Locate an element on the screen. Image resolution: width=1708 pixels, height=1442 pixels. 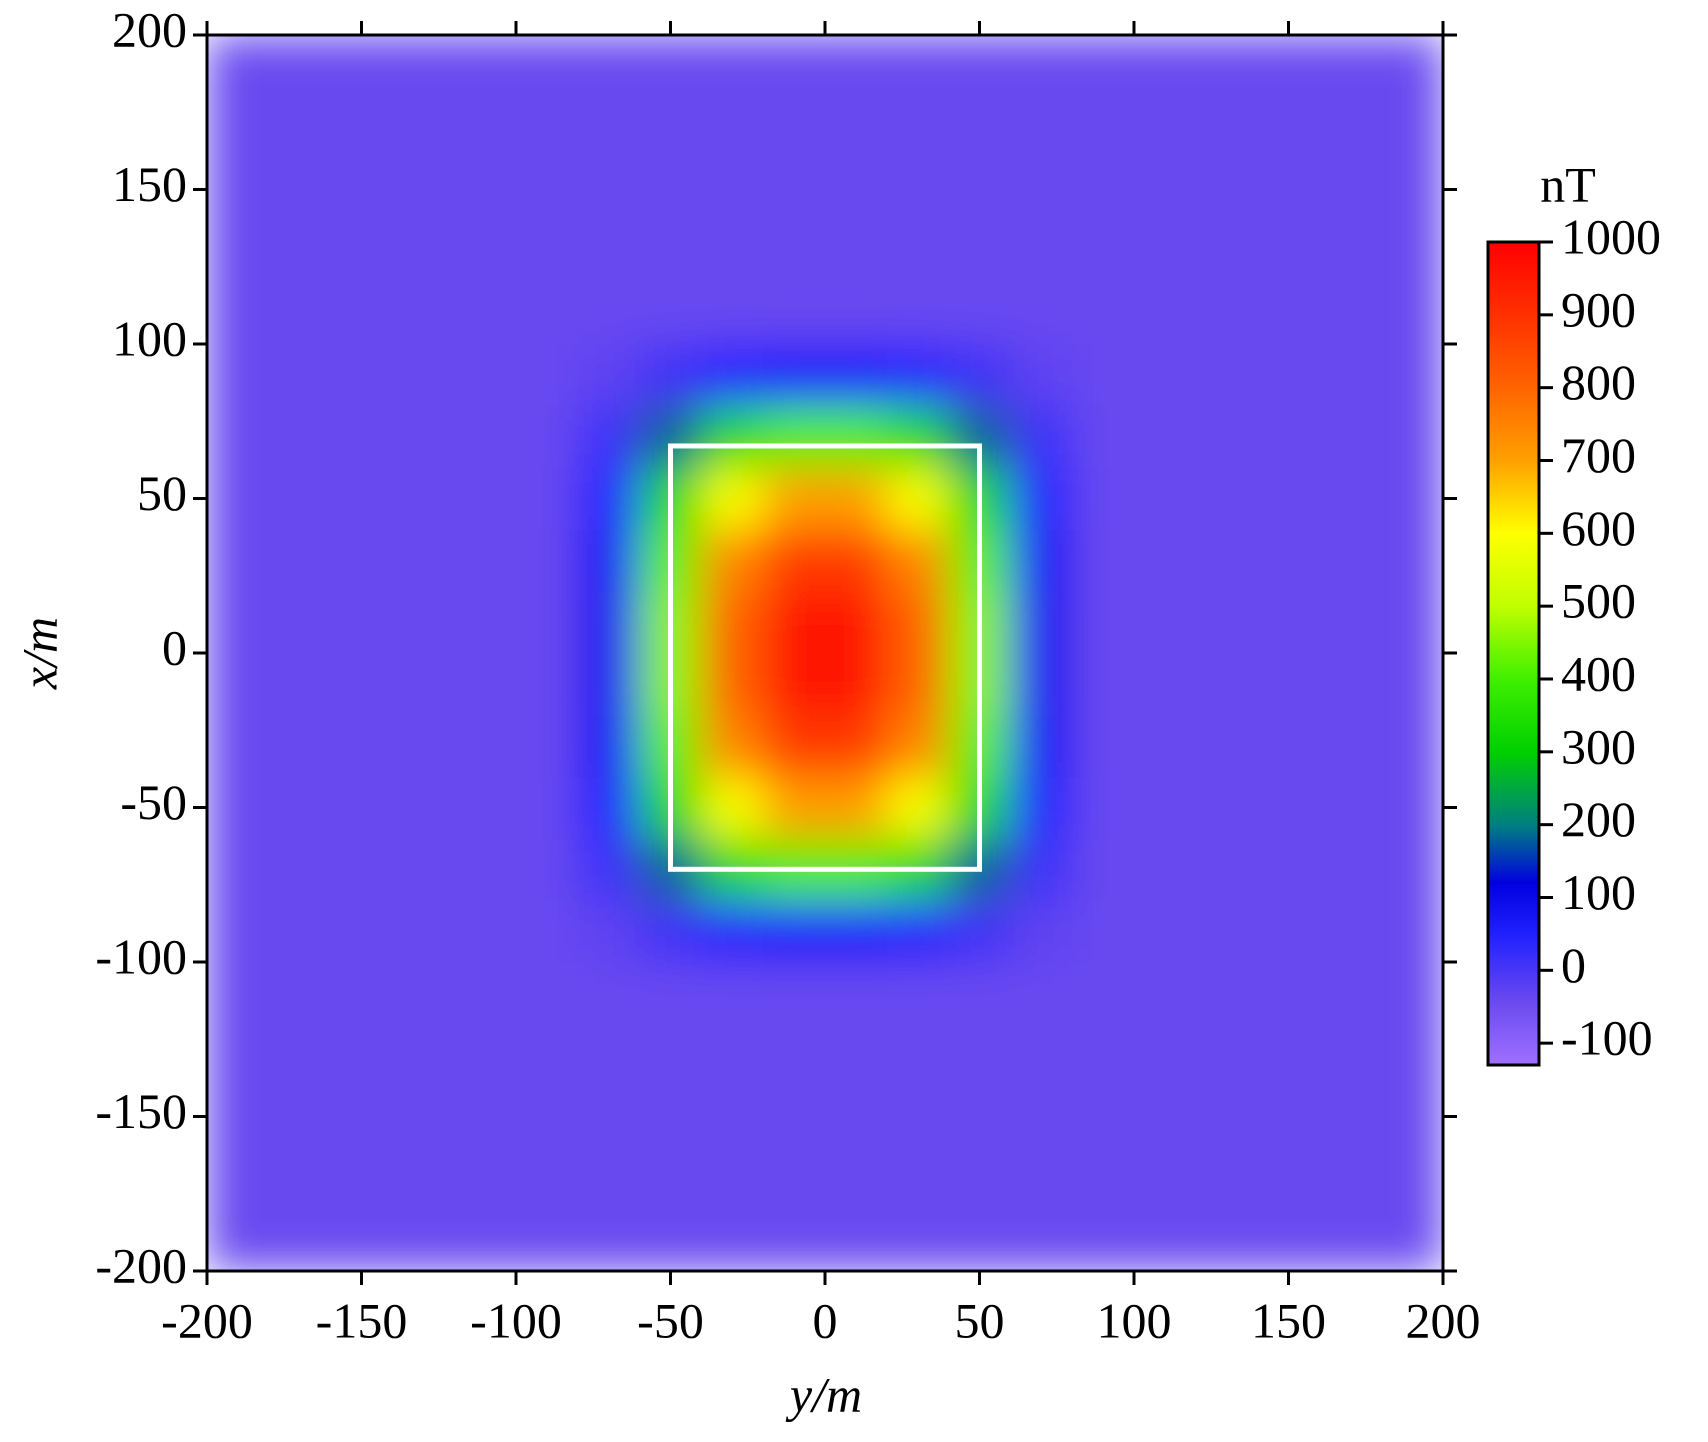
y-tick-label: 0 is located at coordinates (174, 647).